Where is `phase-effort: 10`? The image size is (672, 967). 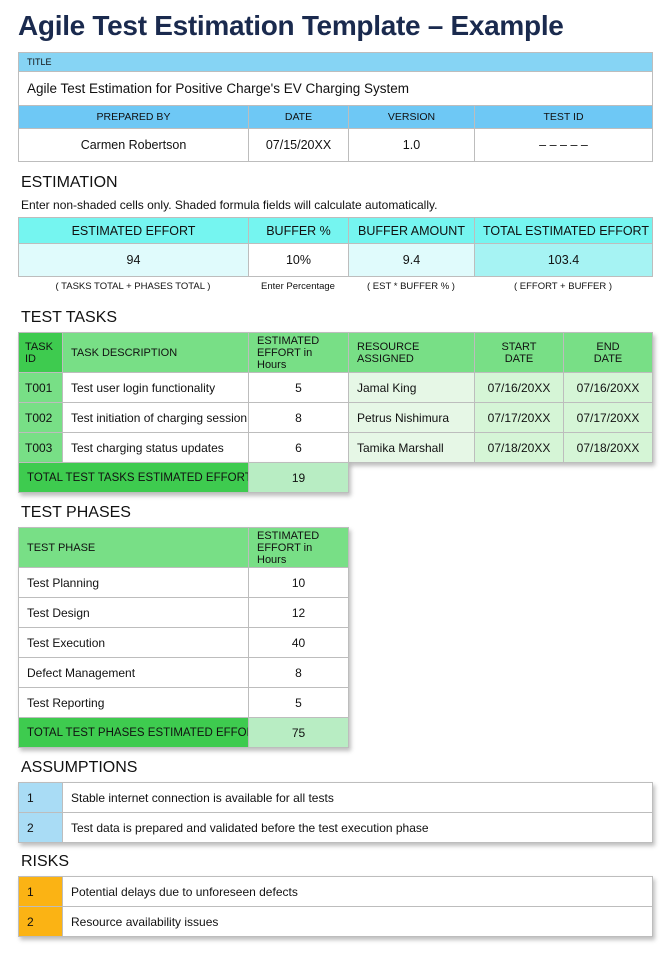
phase-effort: 10 is located at coordinates (298, 582).